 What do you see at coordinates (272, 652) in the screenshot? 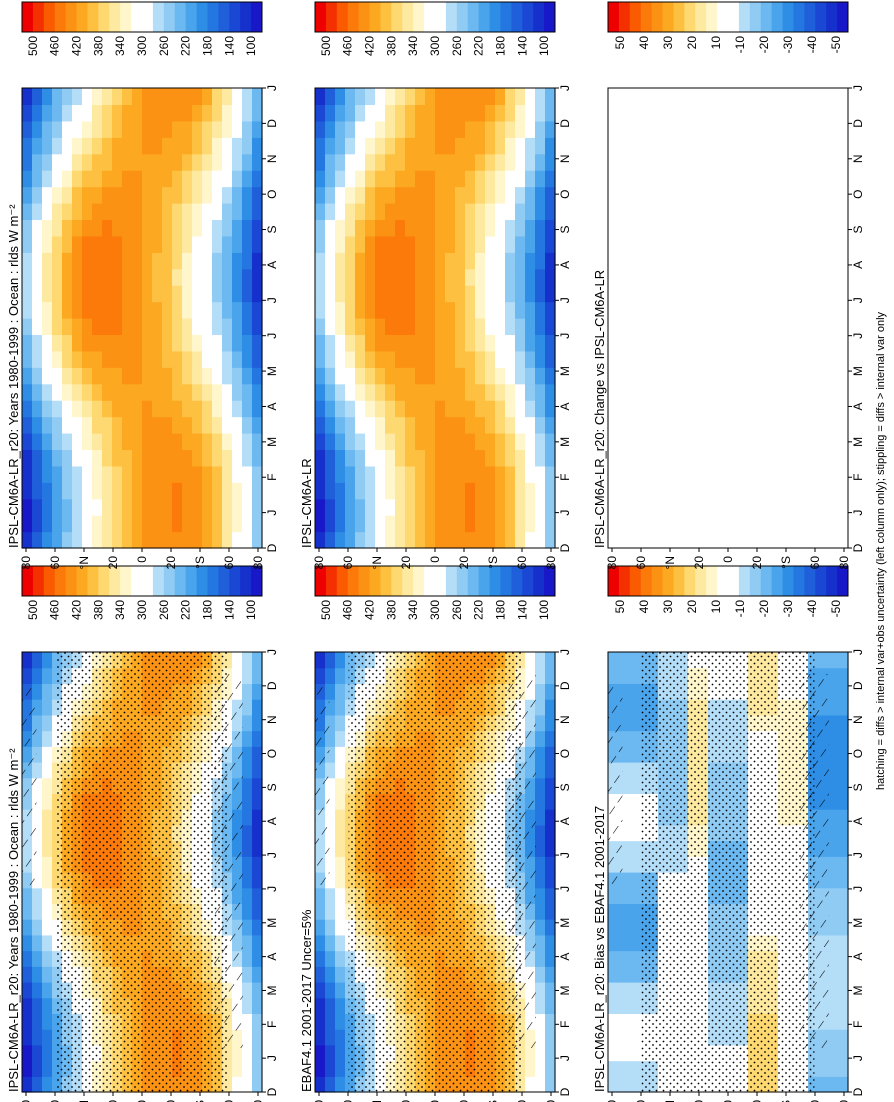
I see `x-tick-label: J` at bounding box center [272, 652].